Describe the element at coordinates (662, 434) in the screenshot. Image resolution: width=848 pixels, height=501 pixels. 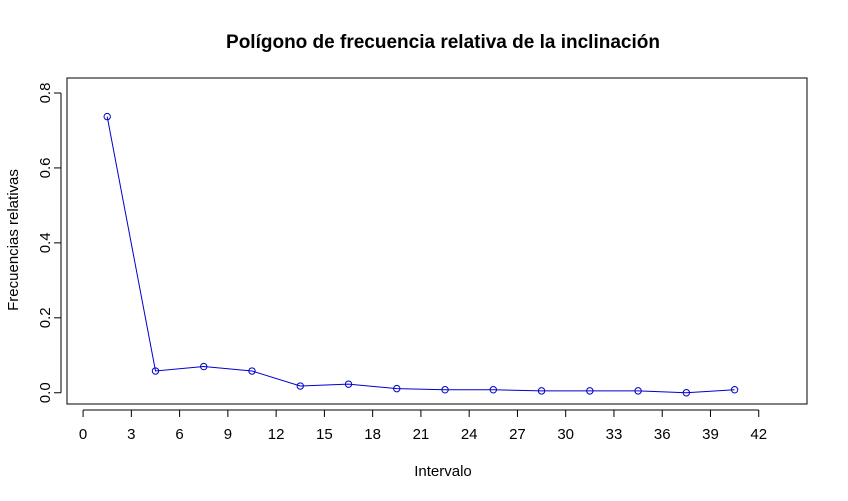
I see `x-tick-label: 36` at that location.